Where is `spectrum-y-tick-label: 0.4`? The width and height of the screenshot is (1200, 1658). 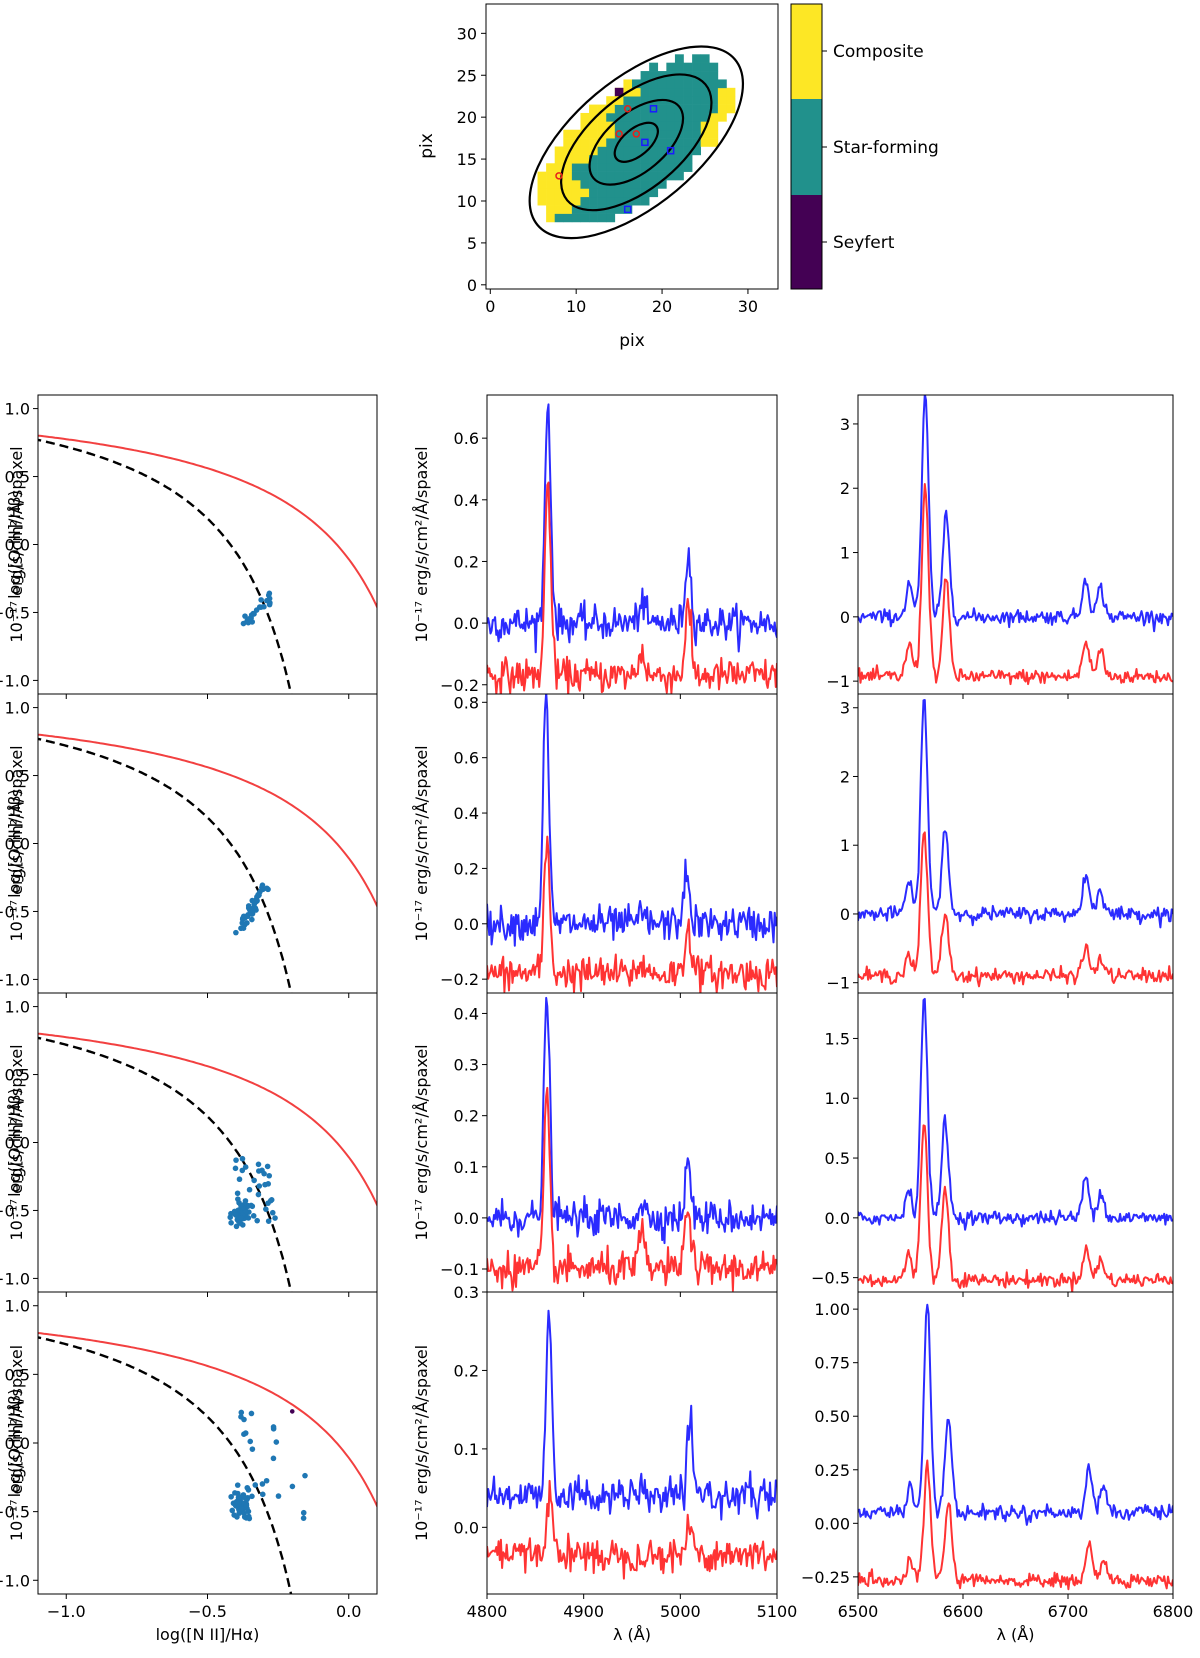 spectrum-y-tick-label: 0.4 is located at coordinates (466, 813).